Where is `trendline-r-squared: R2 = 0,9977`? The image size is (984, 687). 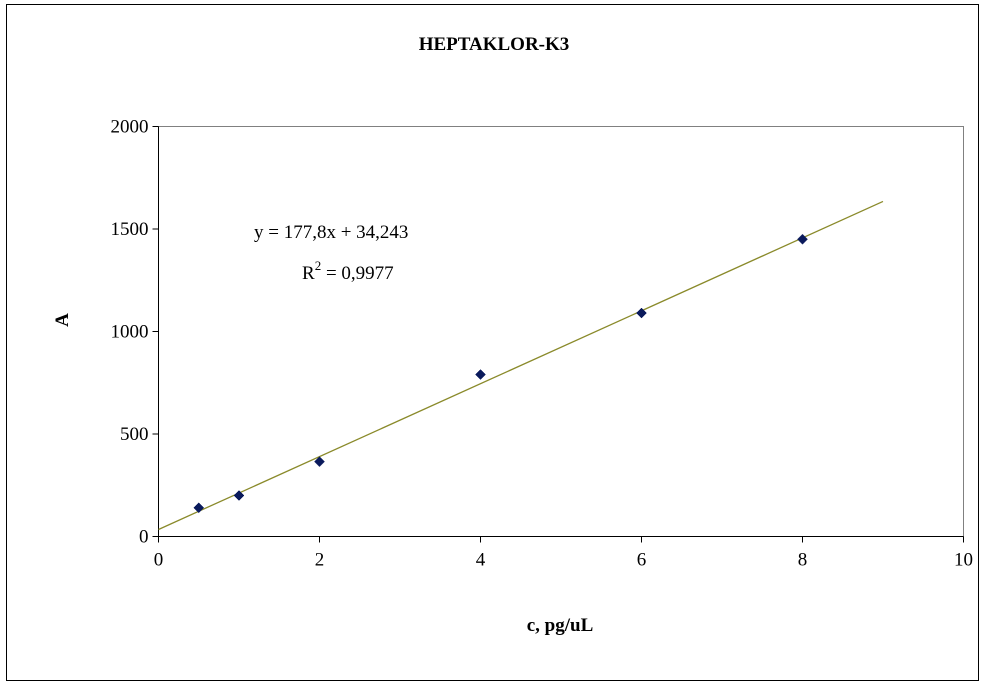 trendline-r-squared: R2 = 0,9977 is located at coordinates (348, 271).